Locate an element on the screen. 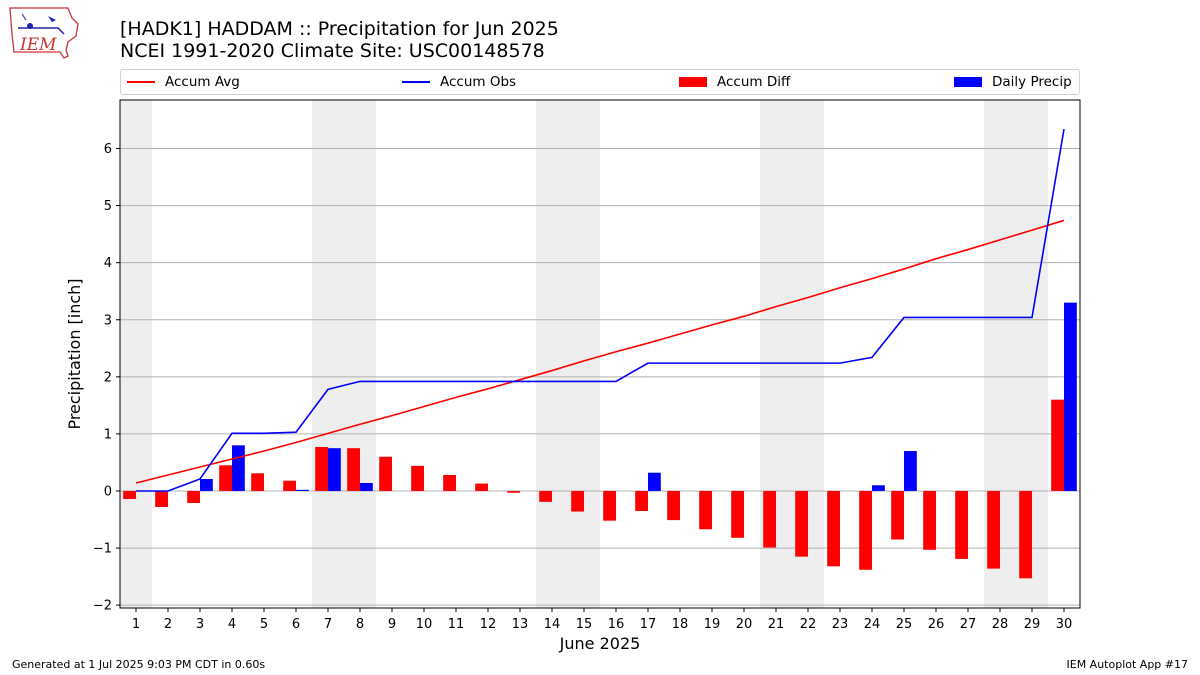 This screenshot has height=675, width=1200. y-tick-label: −1 is located at coordinates (102, 549).